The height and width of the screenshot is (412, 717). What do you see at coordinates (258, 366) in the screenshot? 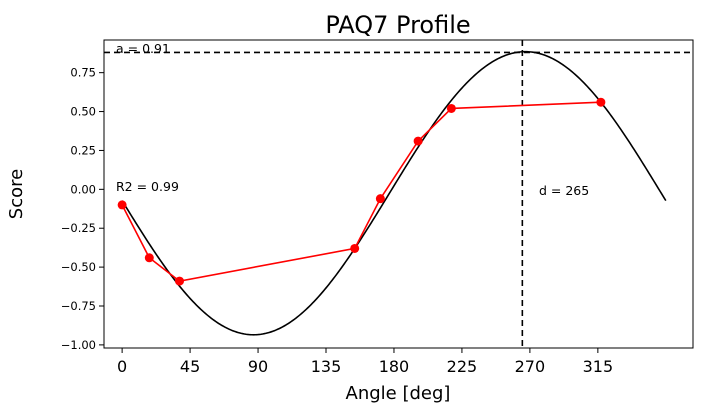
I see `x-tick-label: 90` at bounding box center [258, 366].